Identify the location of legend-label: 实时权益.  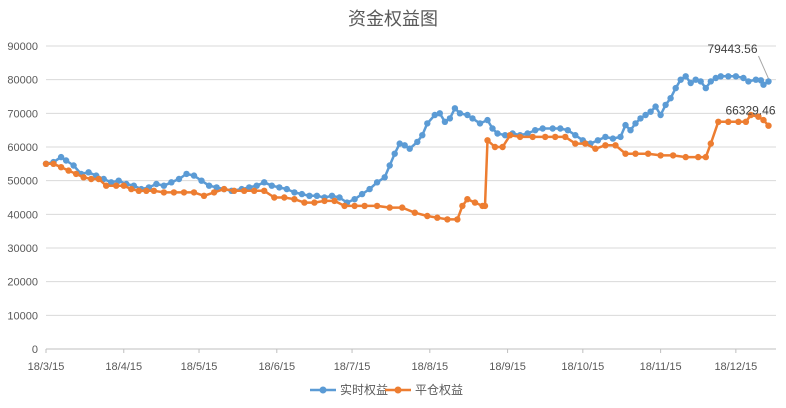
(364, 389).